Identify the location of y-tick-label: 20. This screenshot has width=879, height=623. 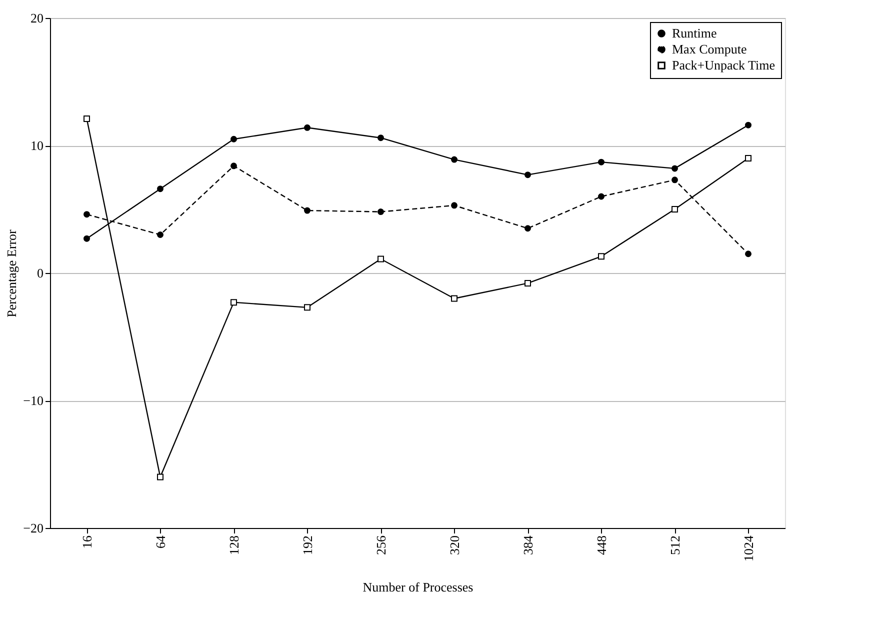
(37, 18).